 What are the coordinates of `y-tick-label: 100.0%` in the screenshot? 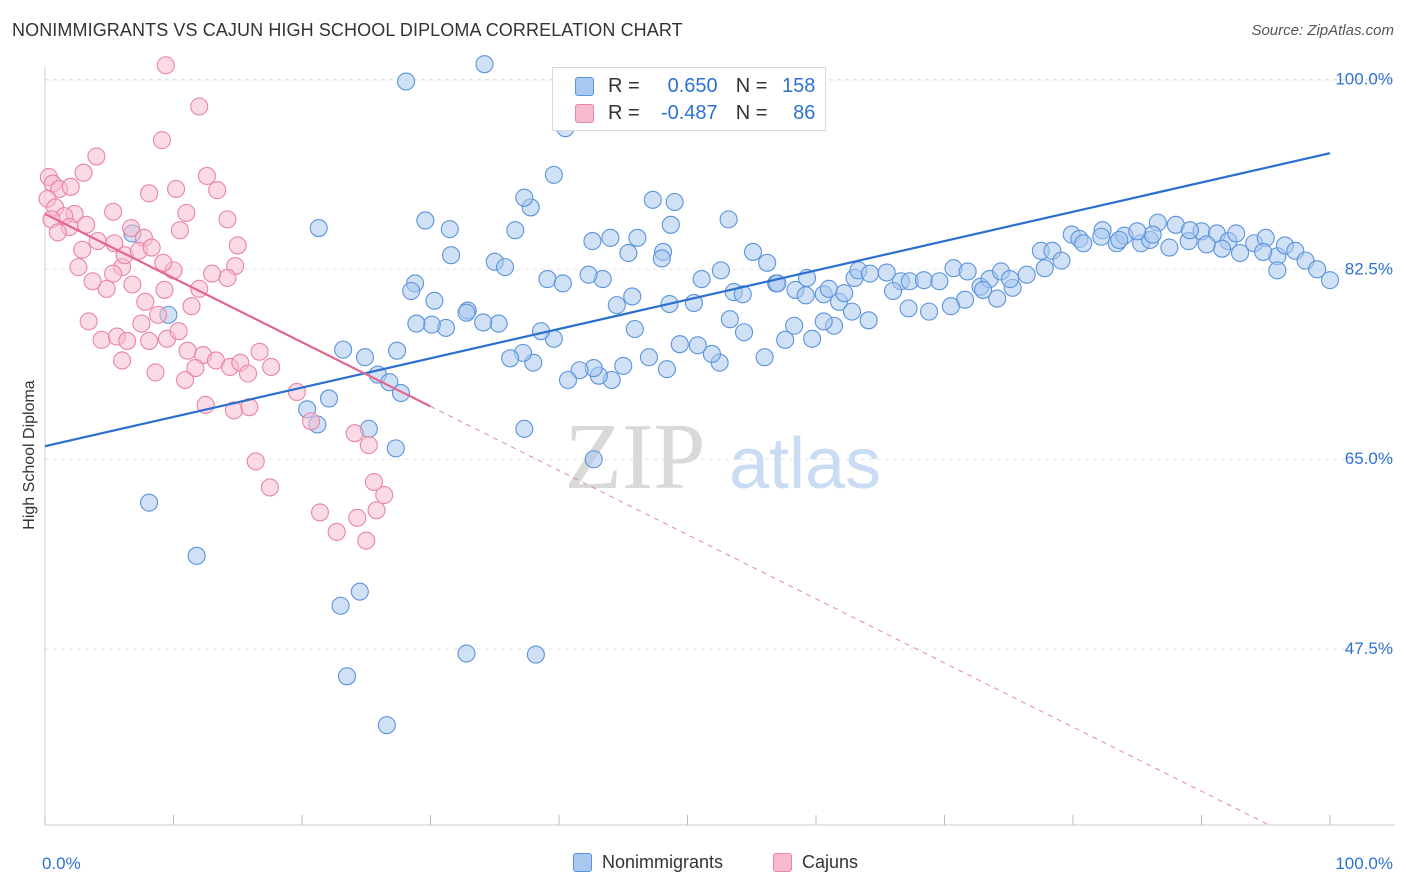 It's located at (1364, 78).